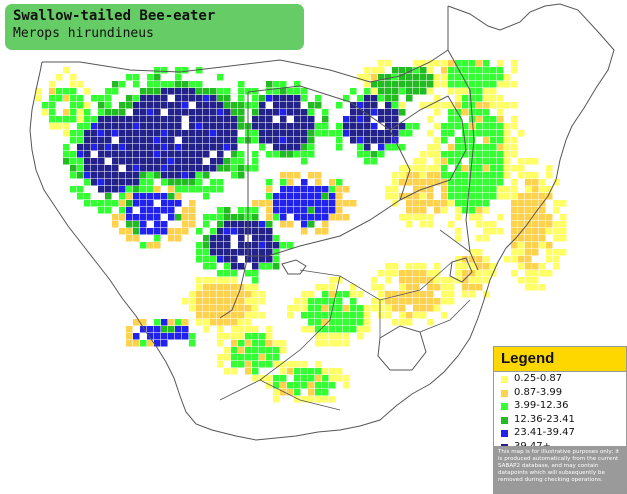  I want to click on legend-swatch, so click(504, 393).